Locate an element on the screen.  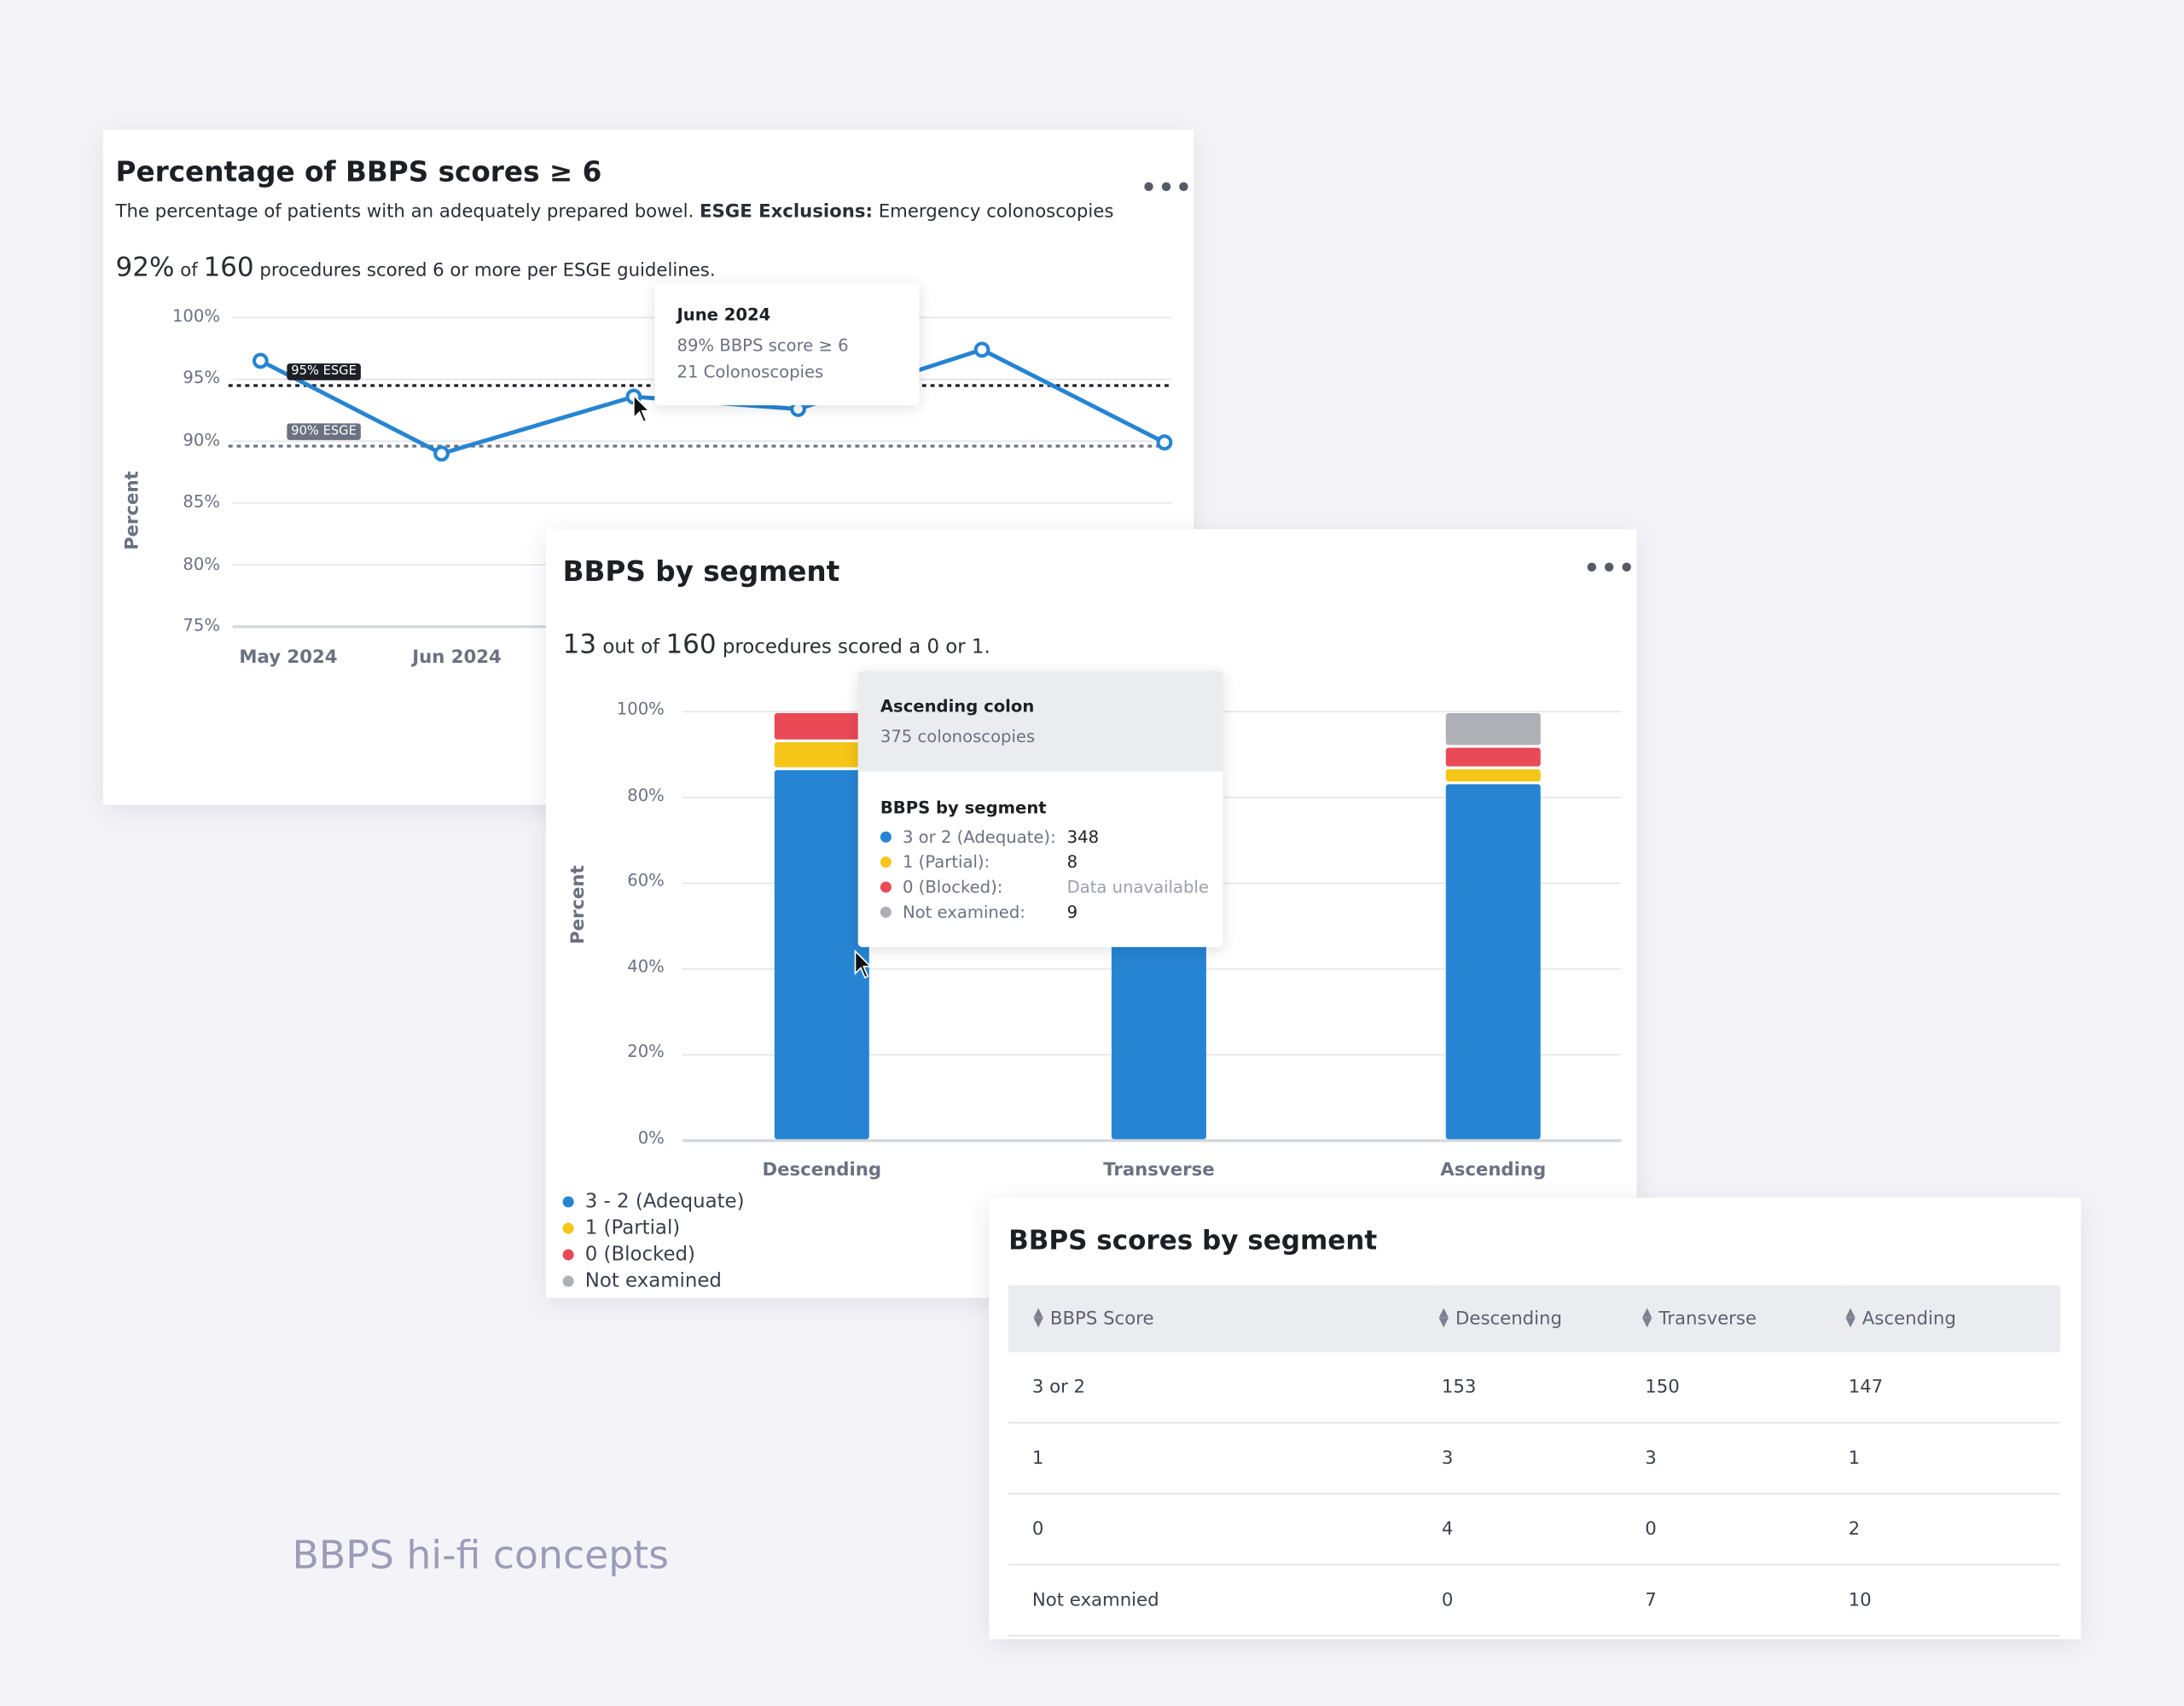
x-tick-label: Jun 2024 is located at coordinates (457, 658).